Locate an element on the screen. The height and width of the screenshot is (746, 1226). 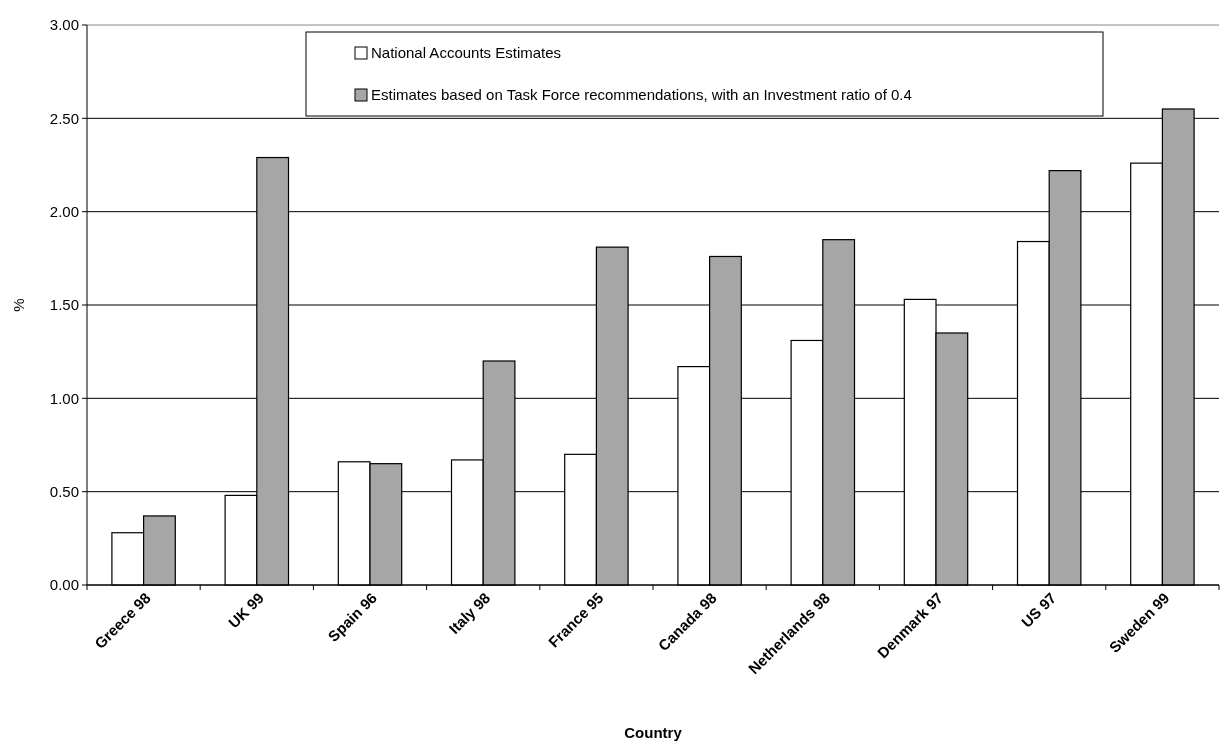
y-tick-label: 2.00 is located at coordinates (64, 211).